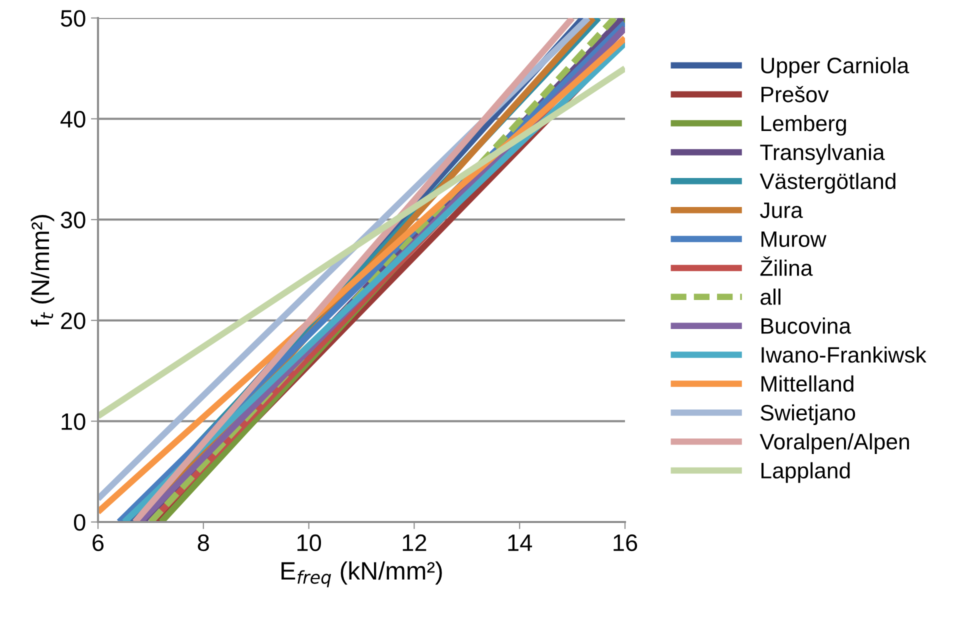 This screenshot has width=955, height=619. What do you see at coordinates (42, 270) in the screenshot?
I see `y-axis-title: f$_{t}$ (N/mm²)` at bounding box center [42, 270].